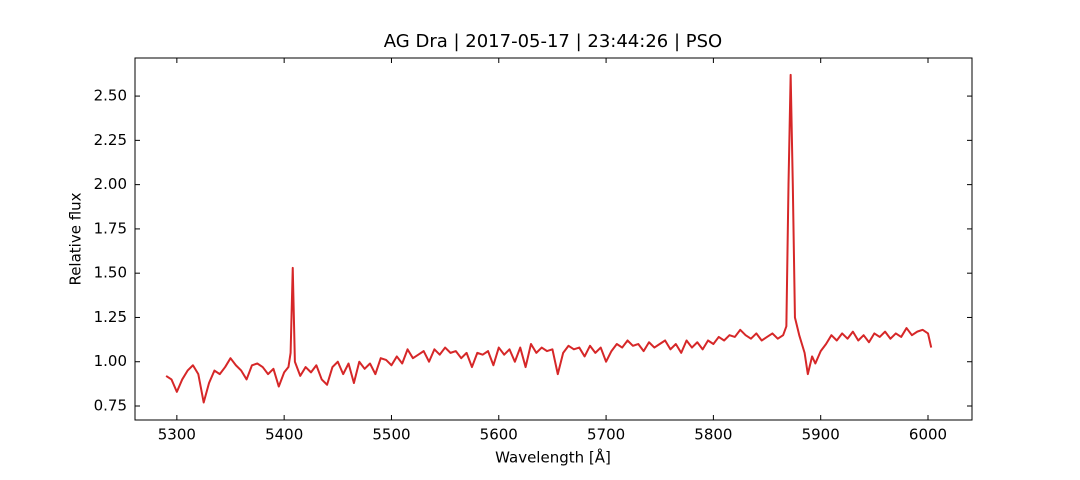 This screenshot has height=480, width=1080. Describe the element at coordinates (110, 140) in the screenshot. I see `y-tick-label: 2.25` at that location.